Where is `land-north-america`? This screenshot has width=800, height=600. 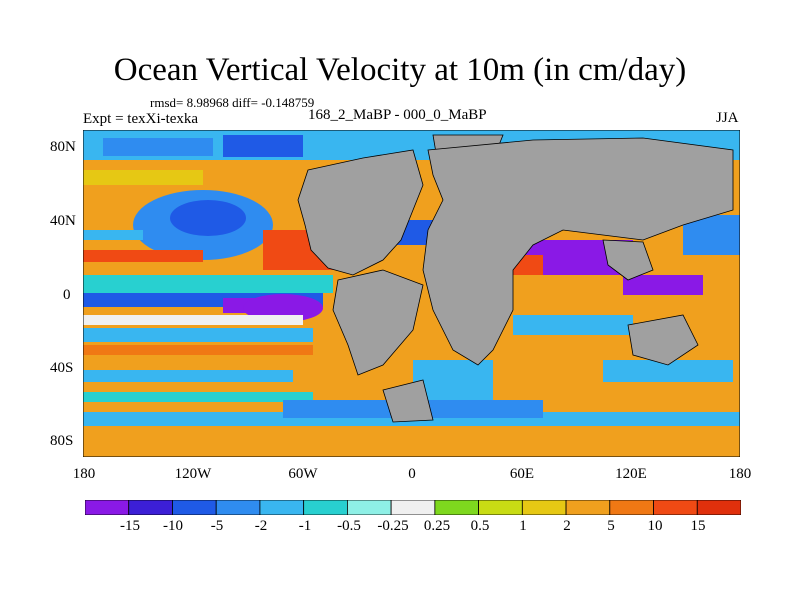
land-north-america is located at coordinates (360, 212).